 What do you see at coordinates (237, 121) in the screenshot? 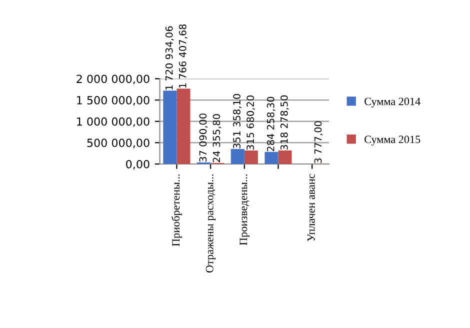
I see `data-label: 351 358,10` at bounding box center [237, 121].